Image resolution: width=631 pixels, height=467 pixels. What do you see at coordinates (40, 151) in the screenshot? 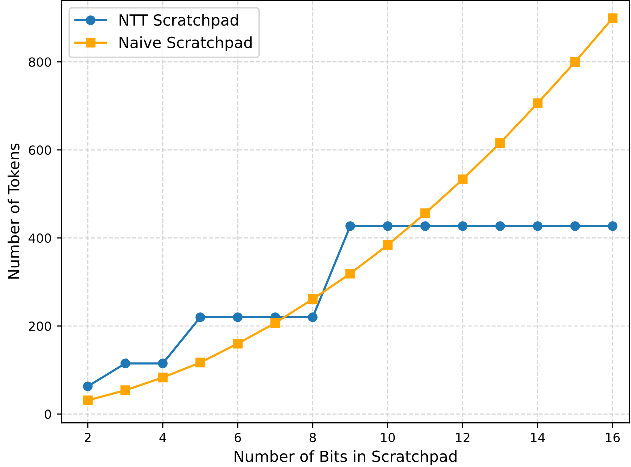
I see `y-tick-label: 600` at bounding box center [40, 151].